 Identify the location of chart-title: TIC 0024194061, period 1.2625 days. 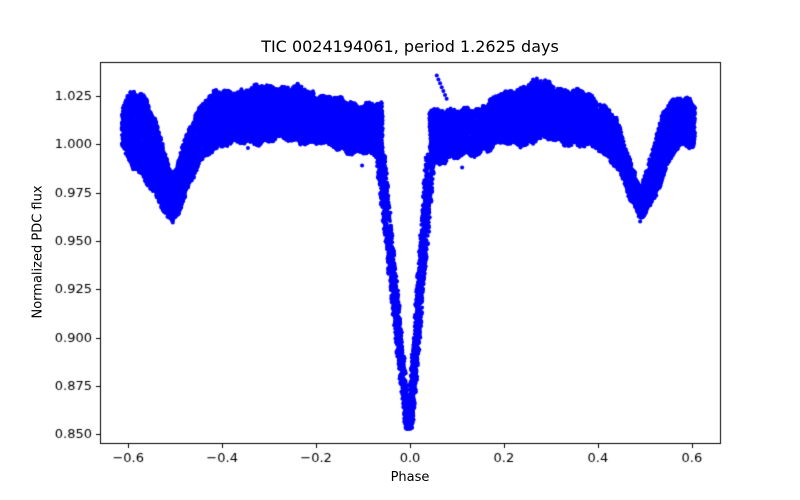
(410, 46).